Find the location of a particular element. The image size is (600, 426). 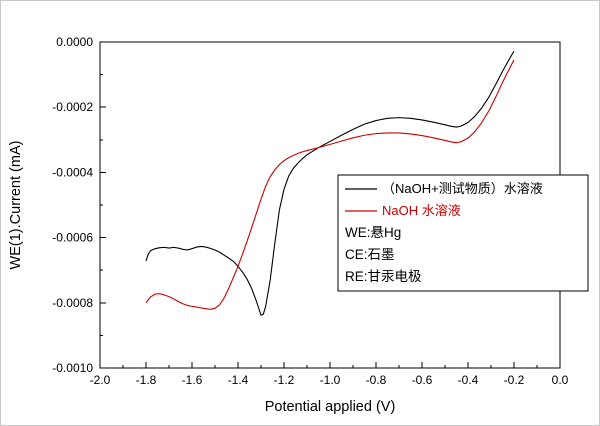

x-tick-label: -1.6 is located at coordinates (192, 380).